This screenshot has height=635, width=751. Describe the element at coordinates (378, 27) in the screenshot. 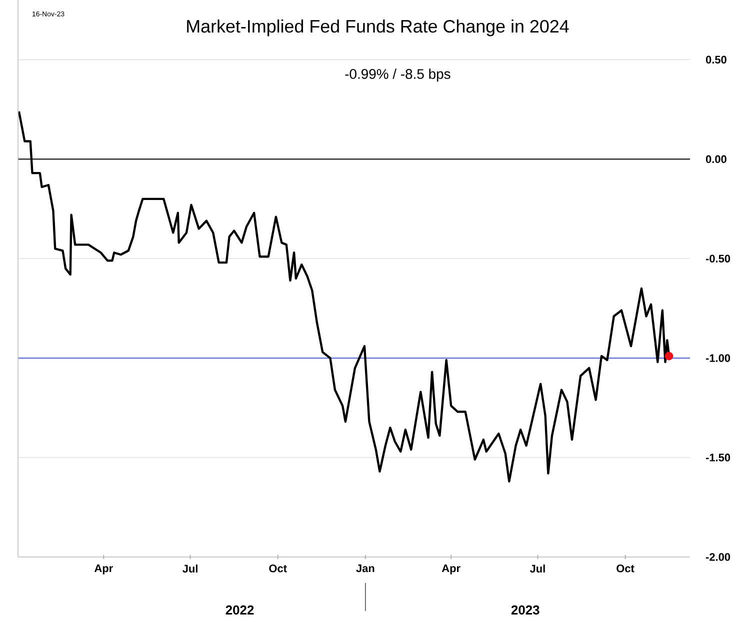

I see `text: Market-Implied Fed Funds Rate Change in 2024` at that location.